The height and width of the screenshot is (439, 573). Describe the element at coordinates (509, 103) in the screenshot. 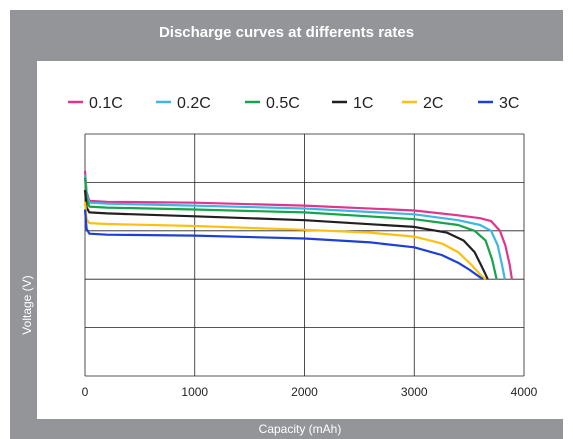

I see `legend-label: 3C` at that location.